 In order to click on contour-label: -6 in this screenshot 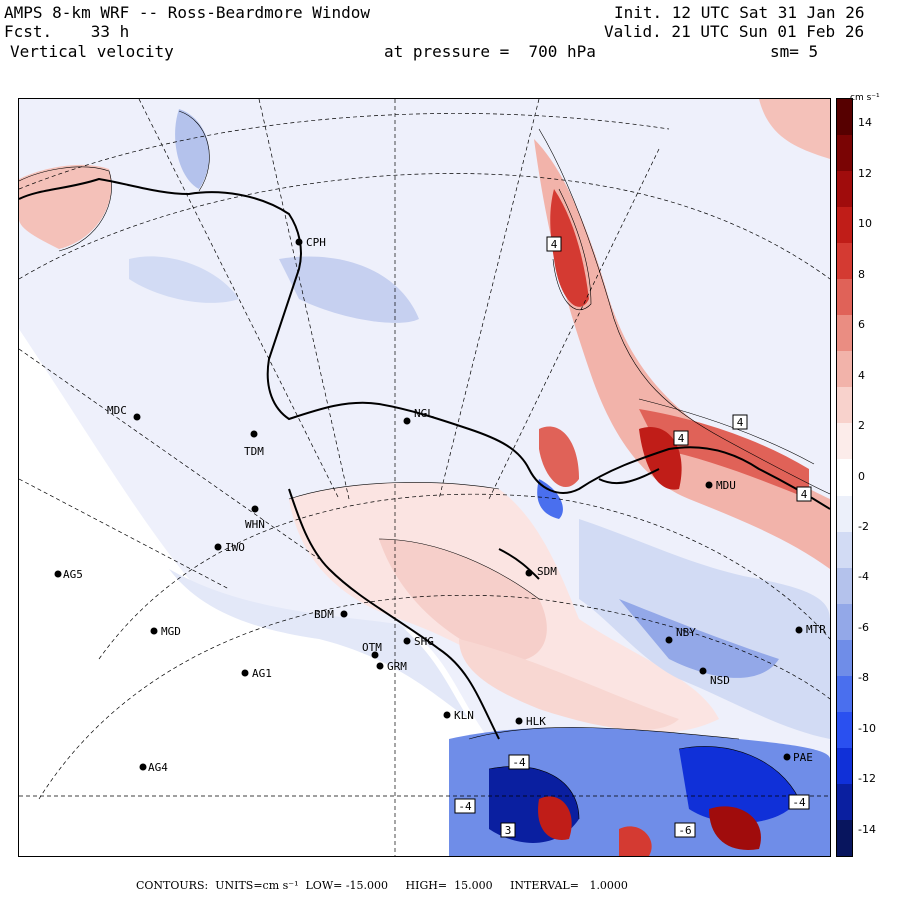, I will do `click(685, 830)`.